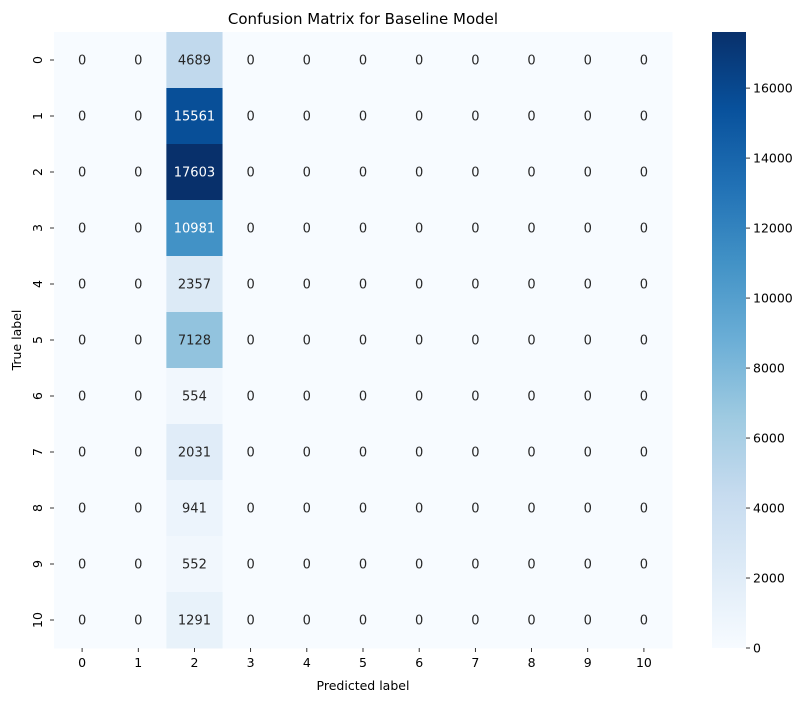 This screenshot has width=806, height=701. Describe the element at coordinates (363, 685) in the screenshot. I see `x-axis-label: Predicted label` at that location.